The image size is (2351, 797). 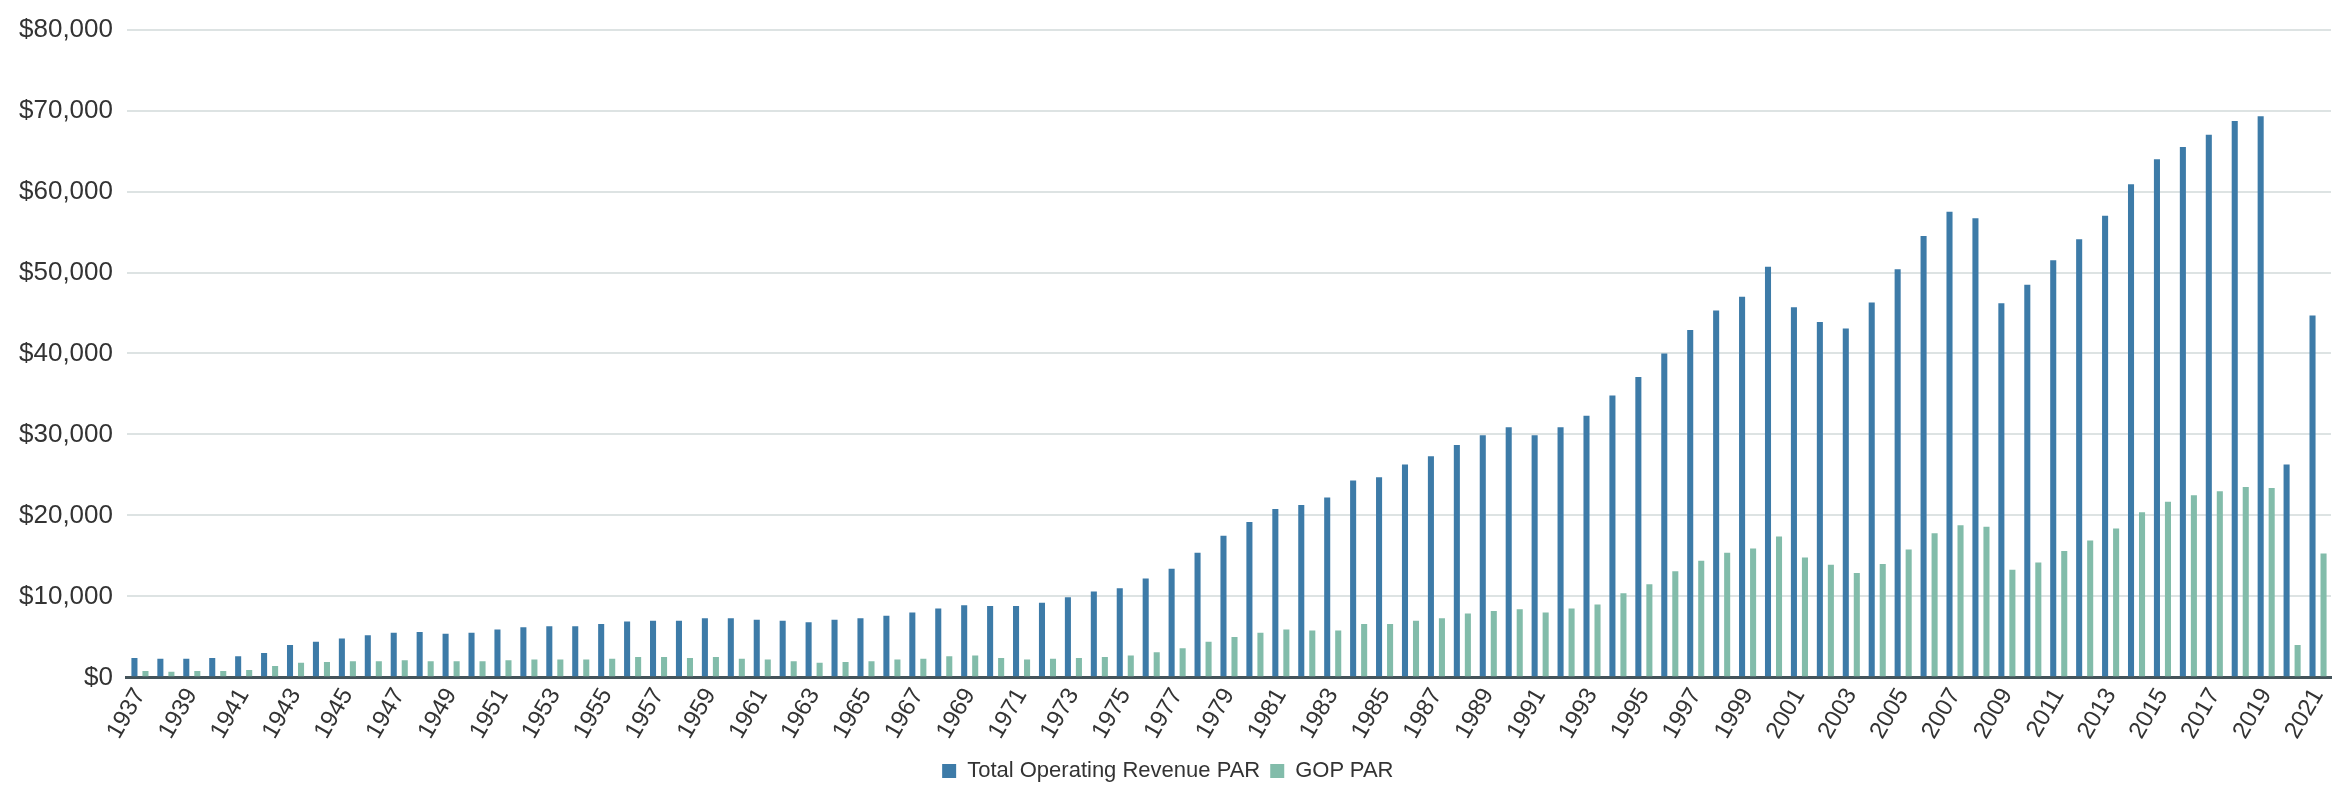 What do you see at coordinates (1114, 770) in the screenshot?
I see `legend-label: Total Operating Revenue PAR` at bounding box center [1114, 770].